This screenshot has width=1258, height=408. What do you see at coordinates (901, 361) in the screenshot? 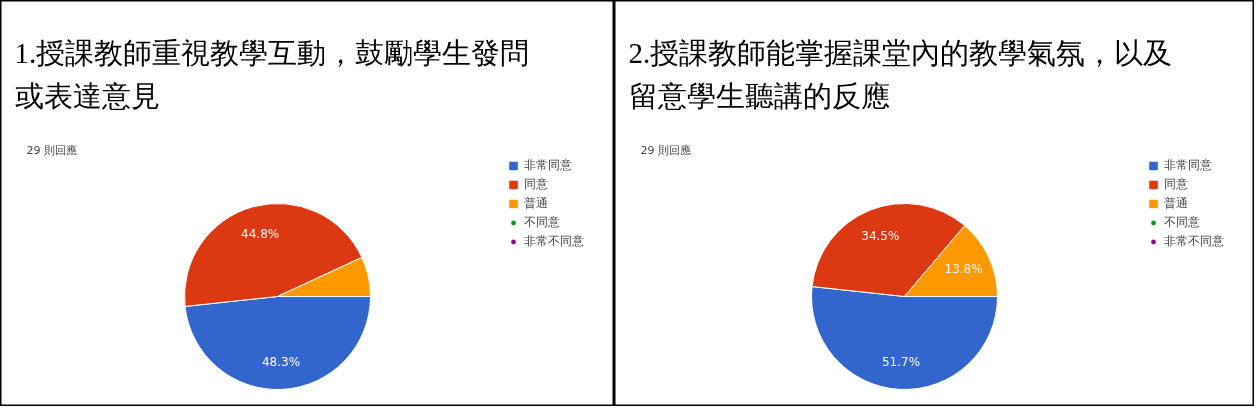
I see `data-label: 51.7%` at bounding box center [901, 361].